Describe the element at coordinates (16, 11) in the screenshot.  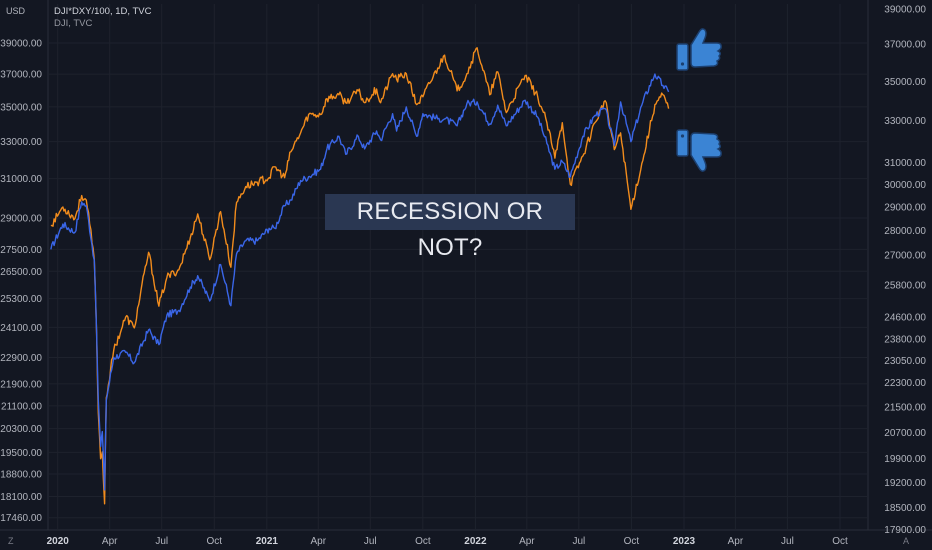
I see `currency-label: USD` at that location.